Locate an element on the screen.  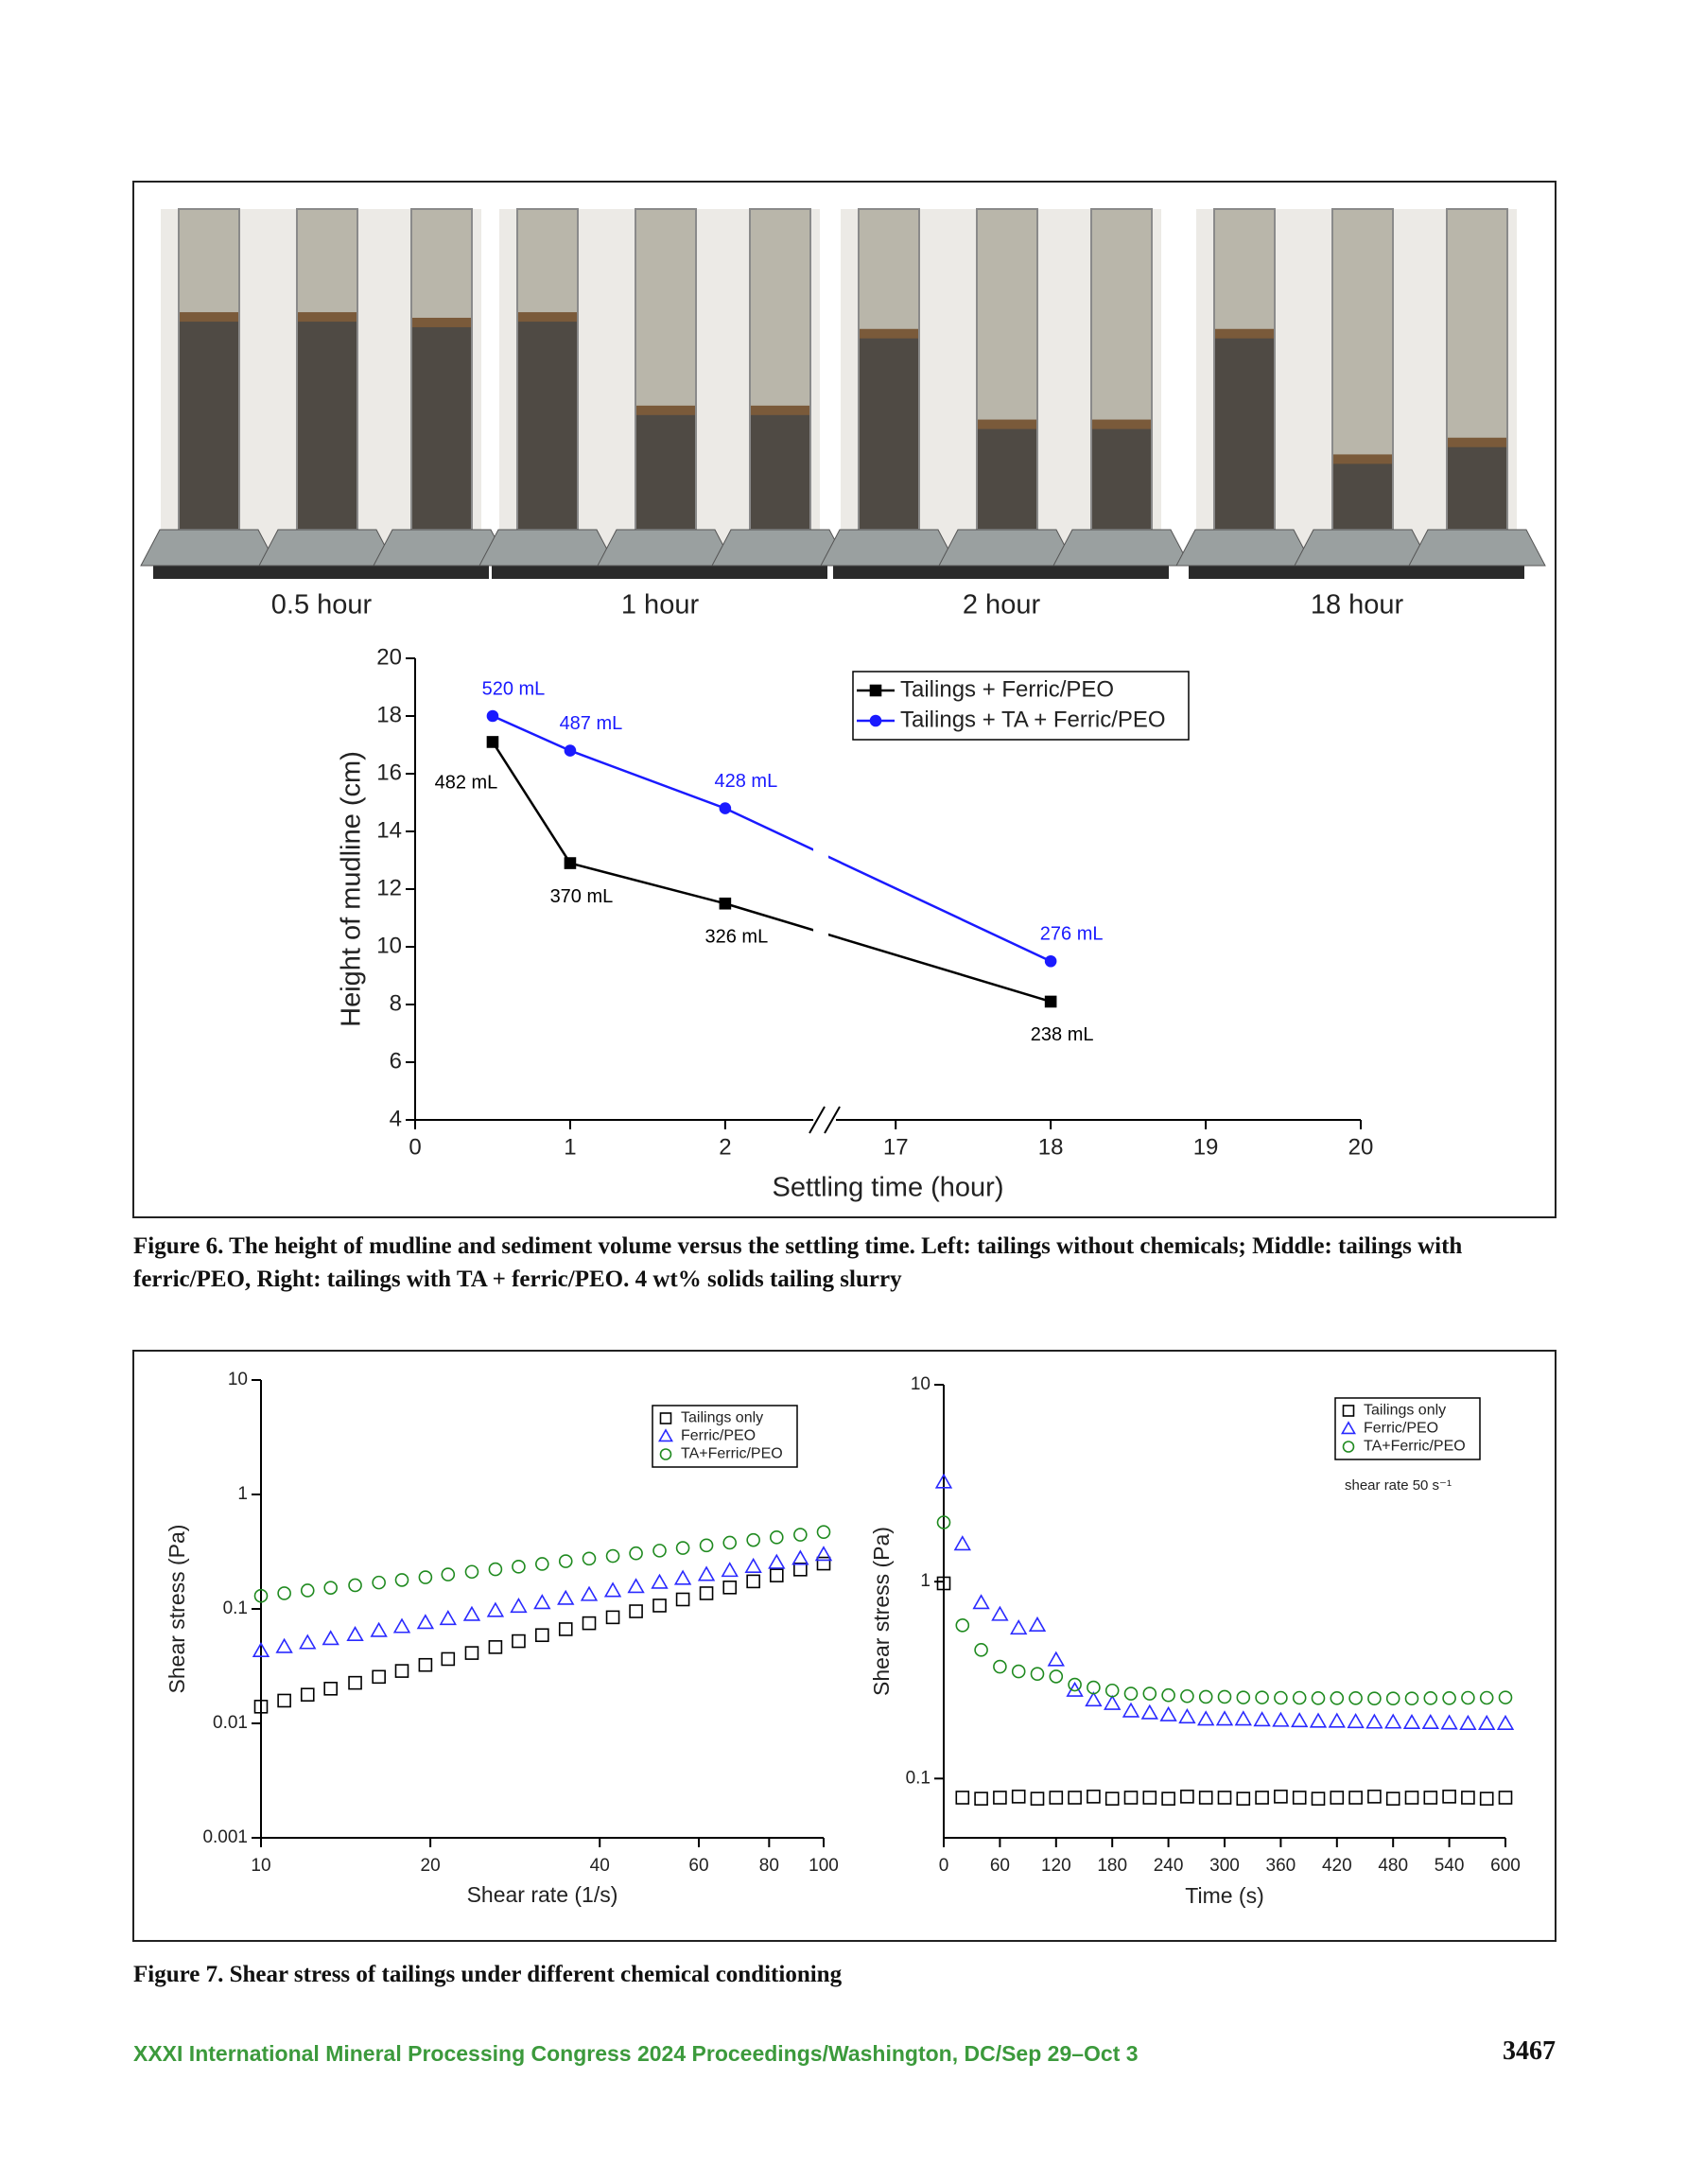
y-tick-label: 4 is located at coordinates (396, 1118).